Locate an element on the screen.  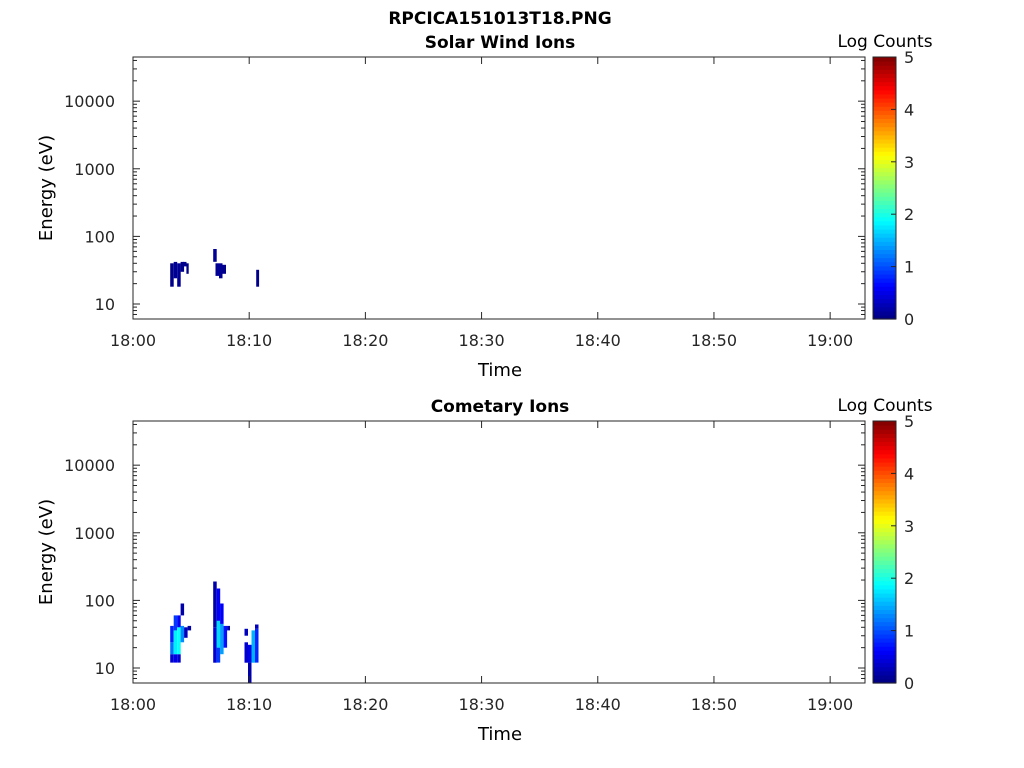
x-axis-label: Time is located at coordinates (499, 370).